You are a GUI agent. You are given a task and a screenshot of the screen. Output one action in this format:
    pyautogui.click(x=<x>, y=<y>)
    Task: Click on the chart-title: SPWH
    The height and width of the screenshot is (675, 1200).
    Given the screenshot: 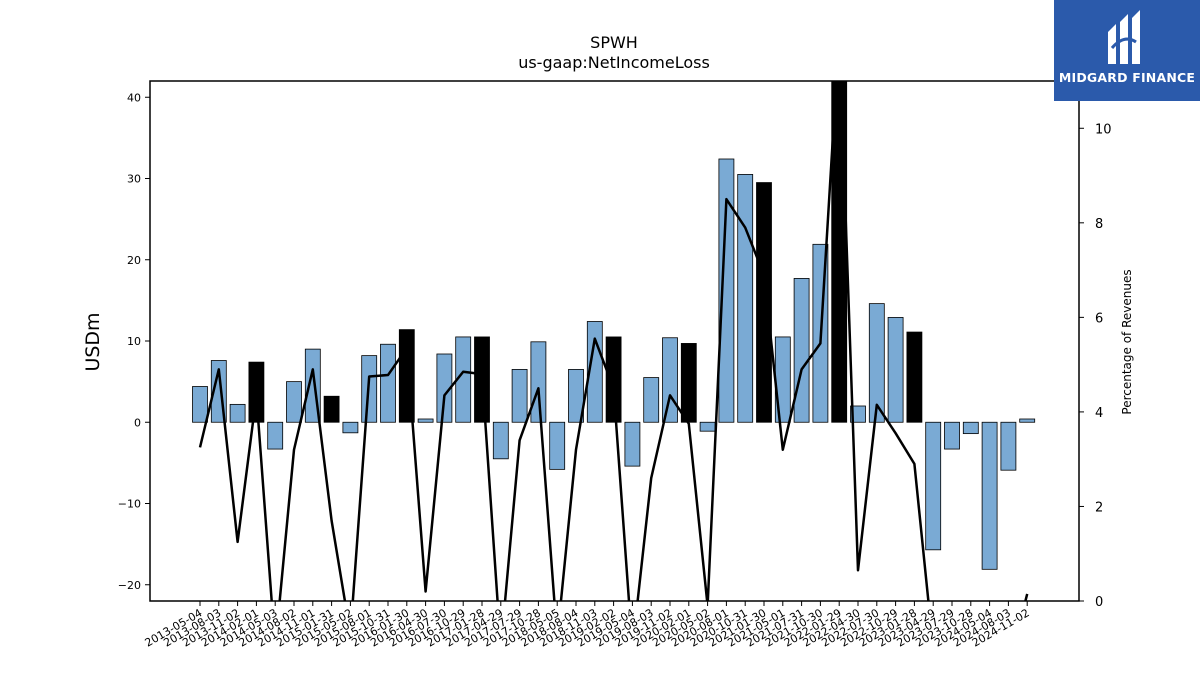 What is the action you would take?
    pyautogui.click(x=614, y=42)
    